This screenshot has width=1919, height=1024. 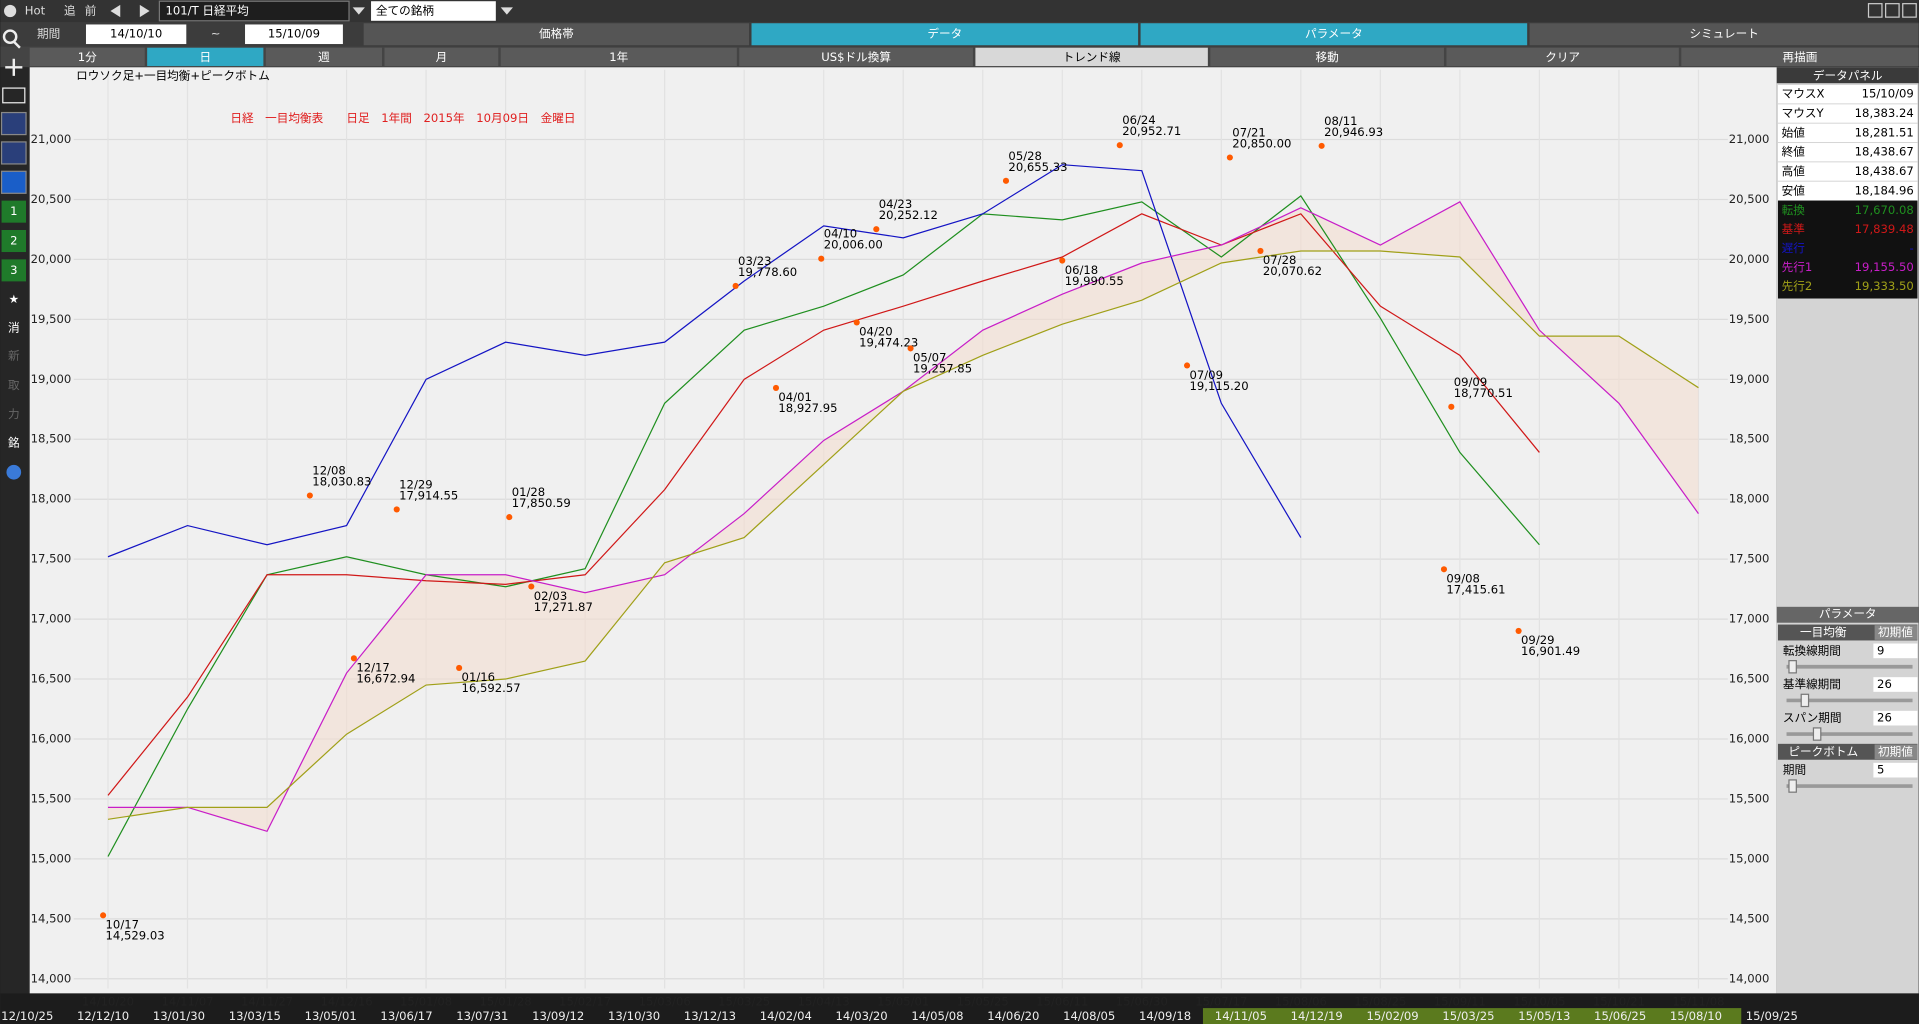 I want to click on range-label: 1分, so click(x=87, y=57).